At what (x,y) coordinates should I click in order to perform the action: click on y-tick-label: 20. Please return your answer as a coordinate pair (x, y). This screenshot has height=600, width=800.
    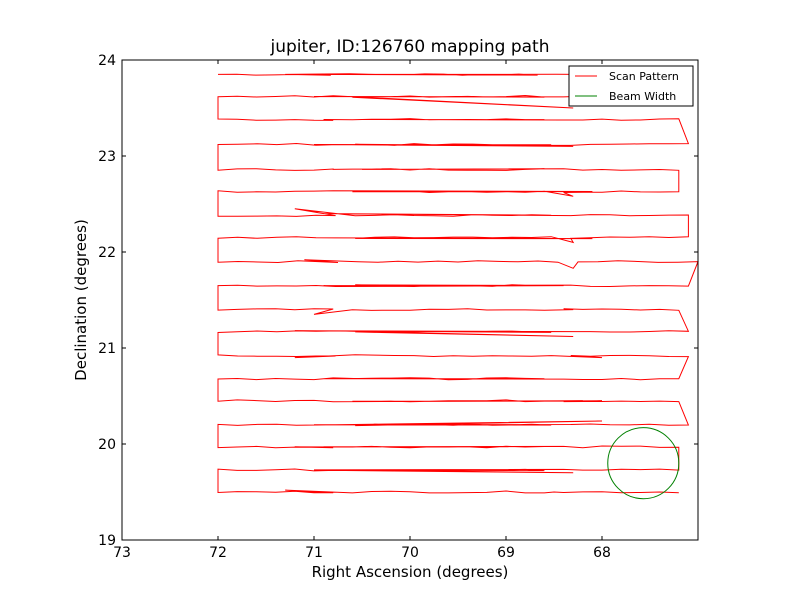
    Looking at the image, I should click on (107, 445).